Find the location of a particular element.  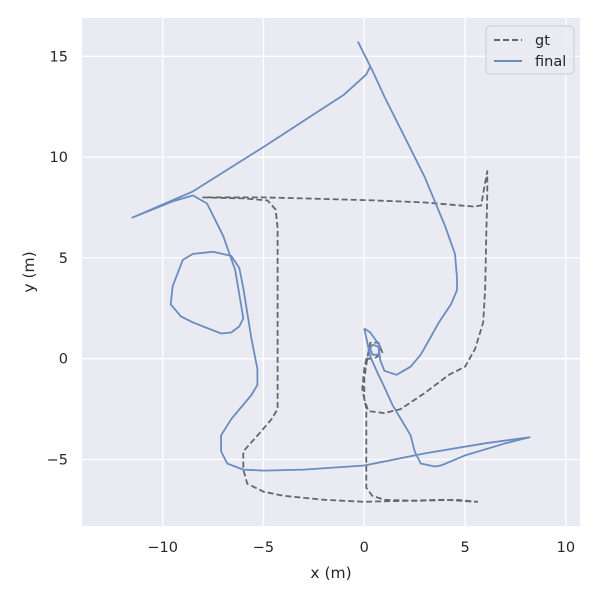

x-tick-label: −10 is located at coordinates (162, 548).